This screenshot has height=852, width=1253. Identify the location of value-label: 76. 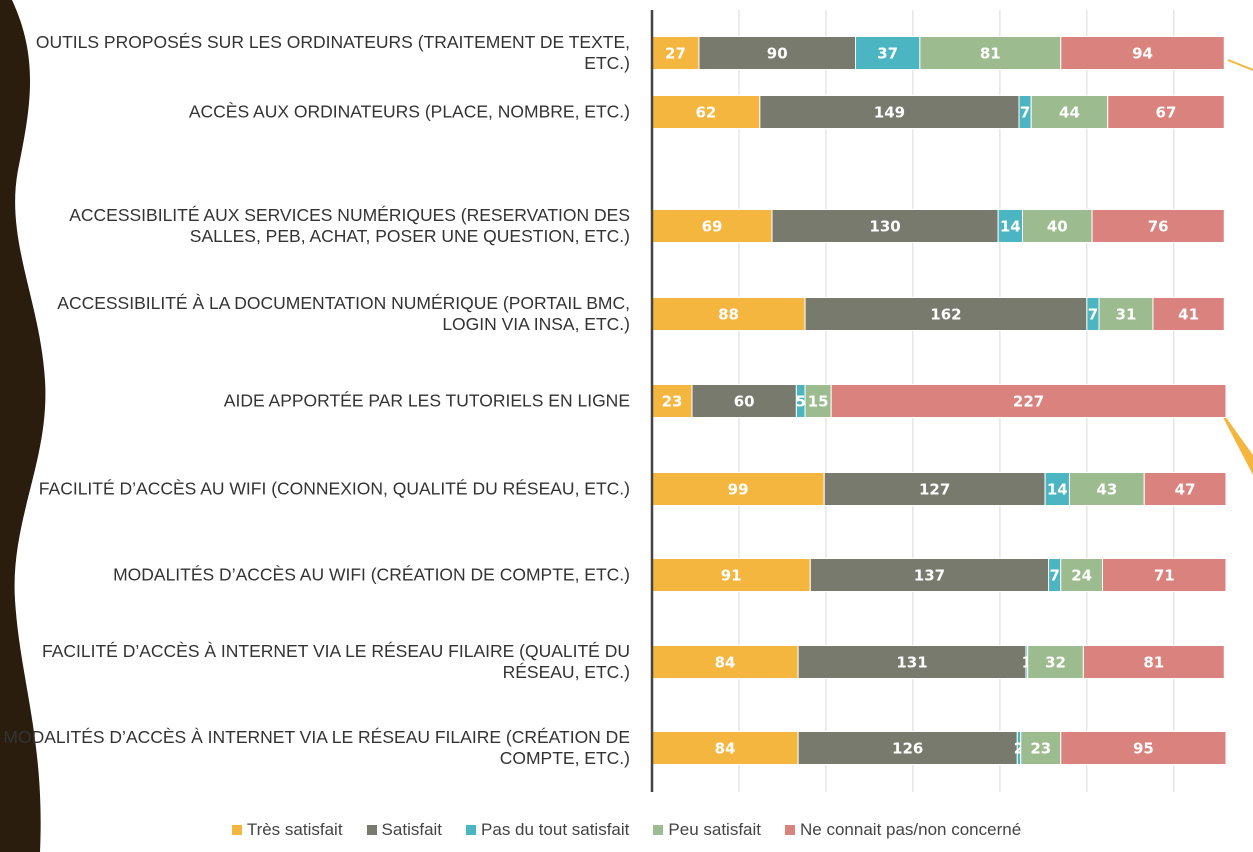
(1158, 227).